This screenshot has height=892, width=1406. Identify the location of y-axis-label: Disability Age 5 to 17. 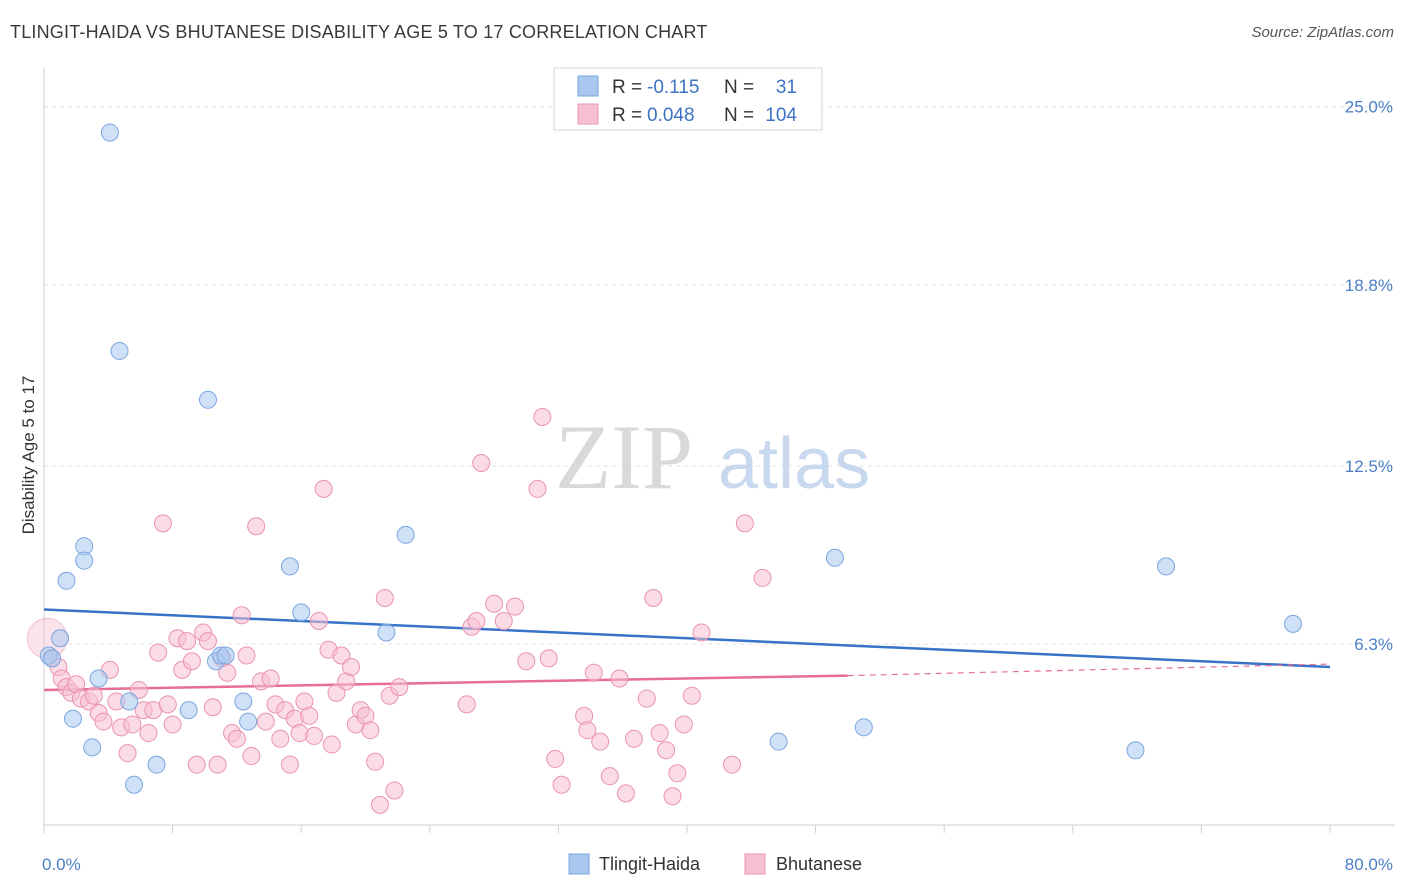
(28, 455).